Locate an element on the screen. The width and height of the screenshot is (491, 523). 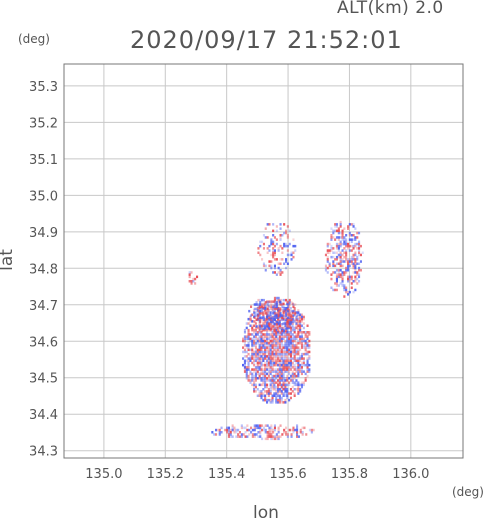
x-tick-label: 135.4 is located at coordinates (226, 474).